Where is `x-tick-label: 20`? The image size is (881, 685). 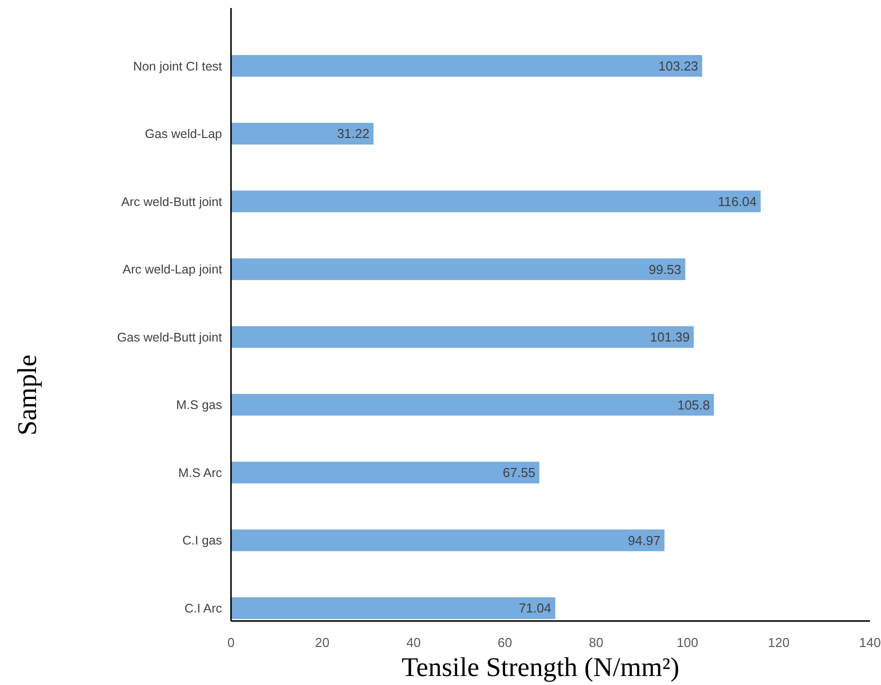
x-tick-label: 20 is located at coordinates (322, 642).